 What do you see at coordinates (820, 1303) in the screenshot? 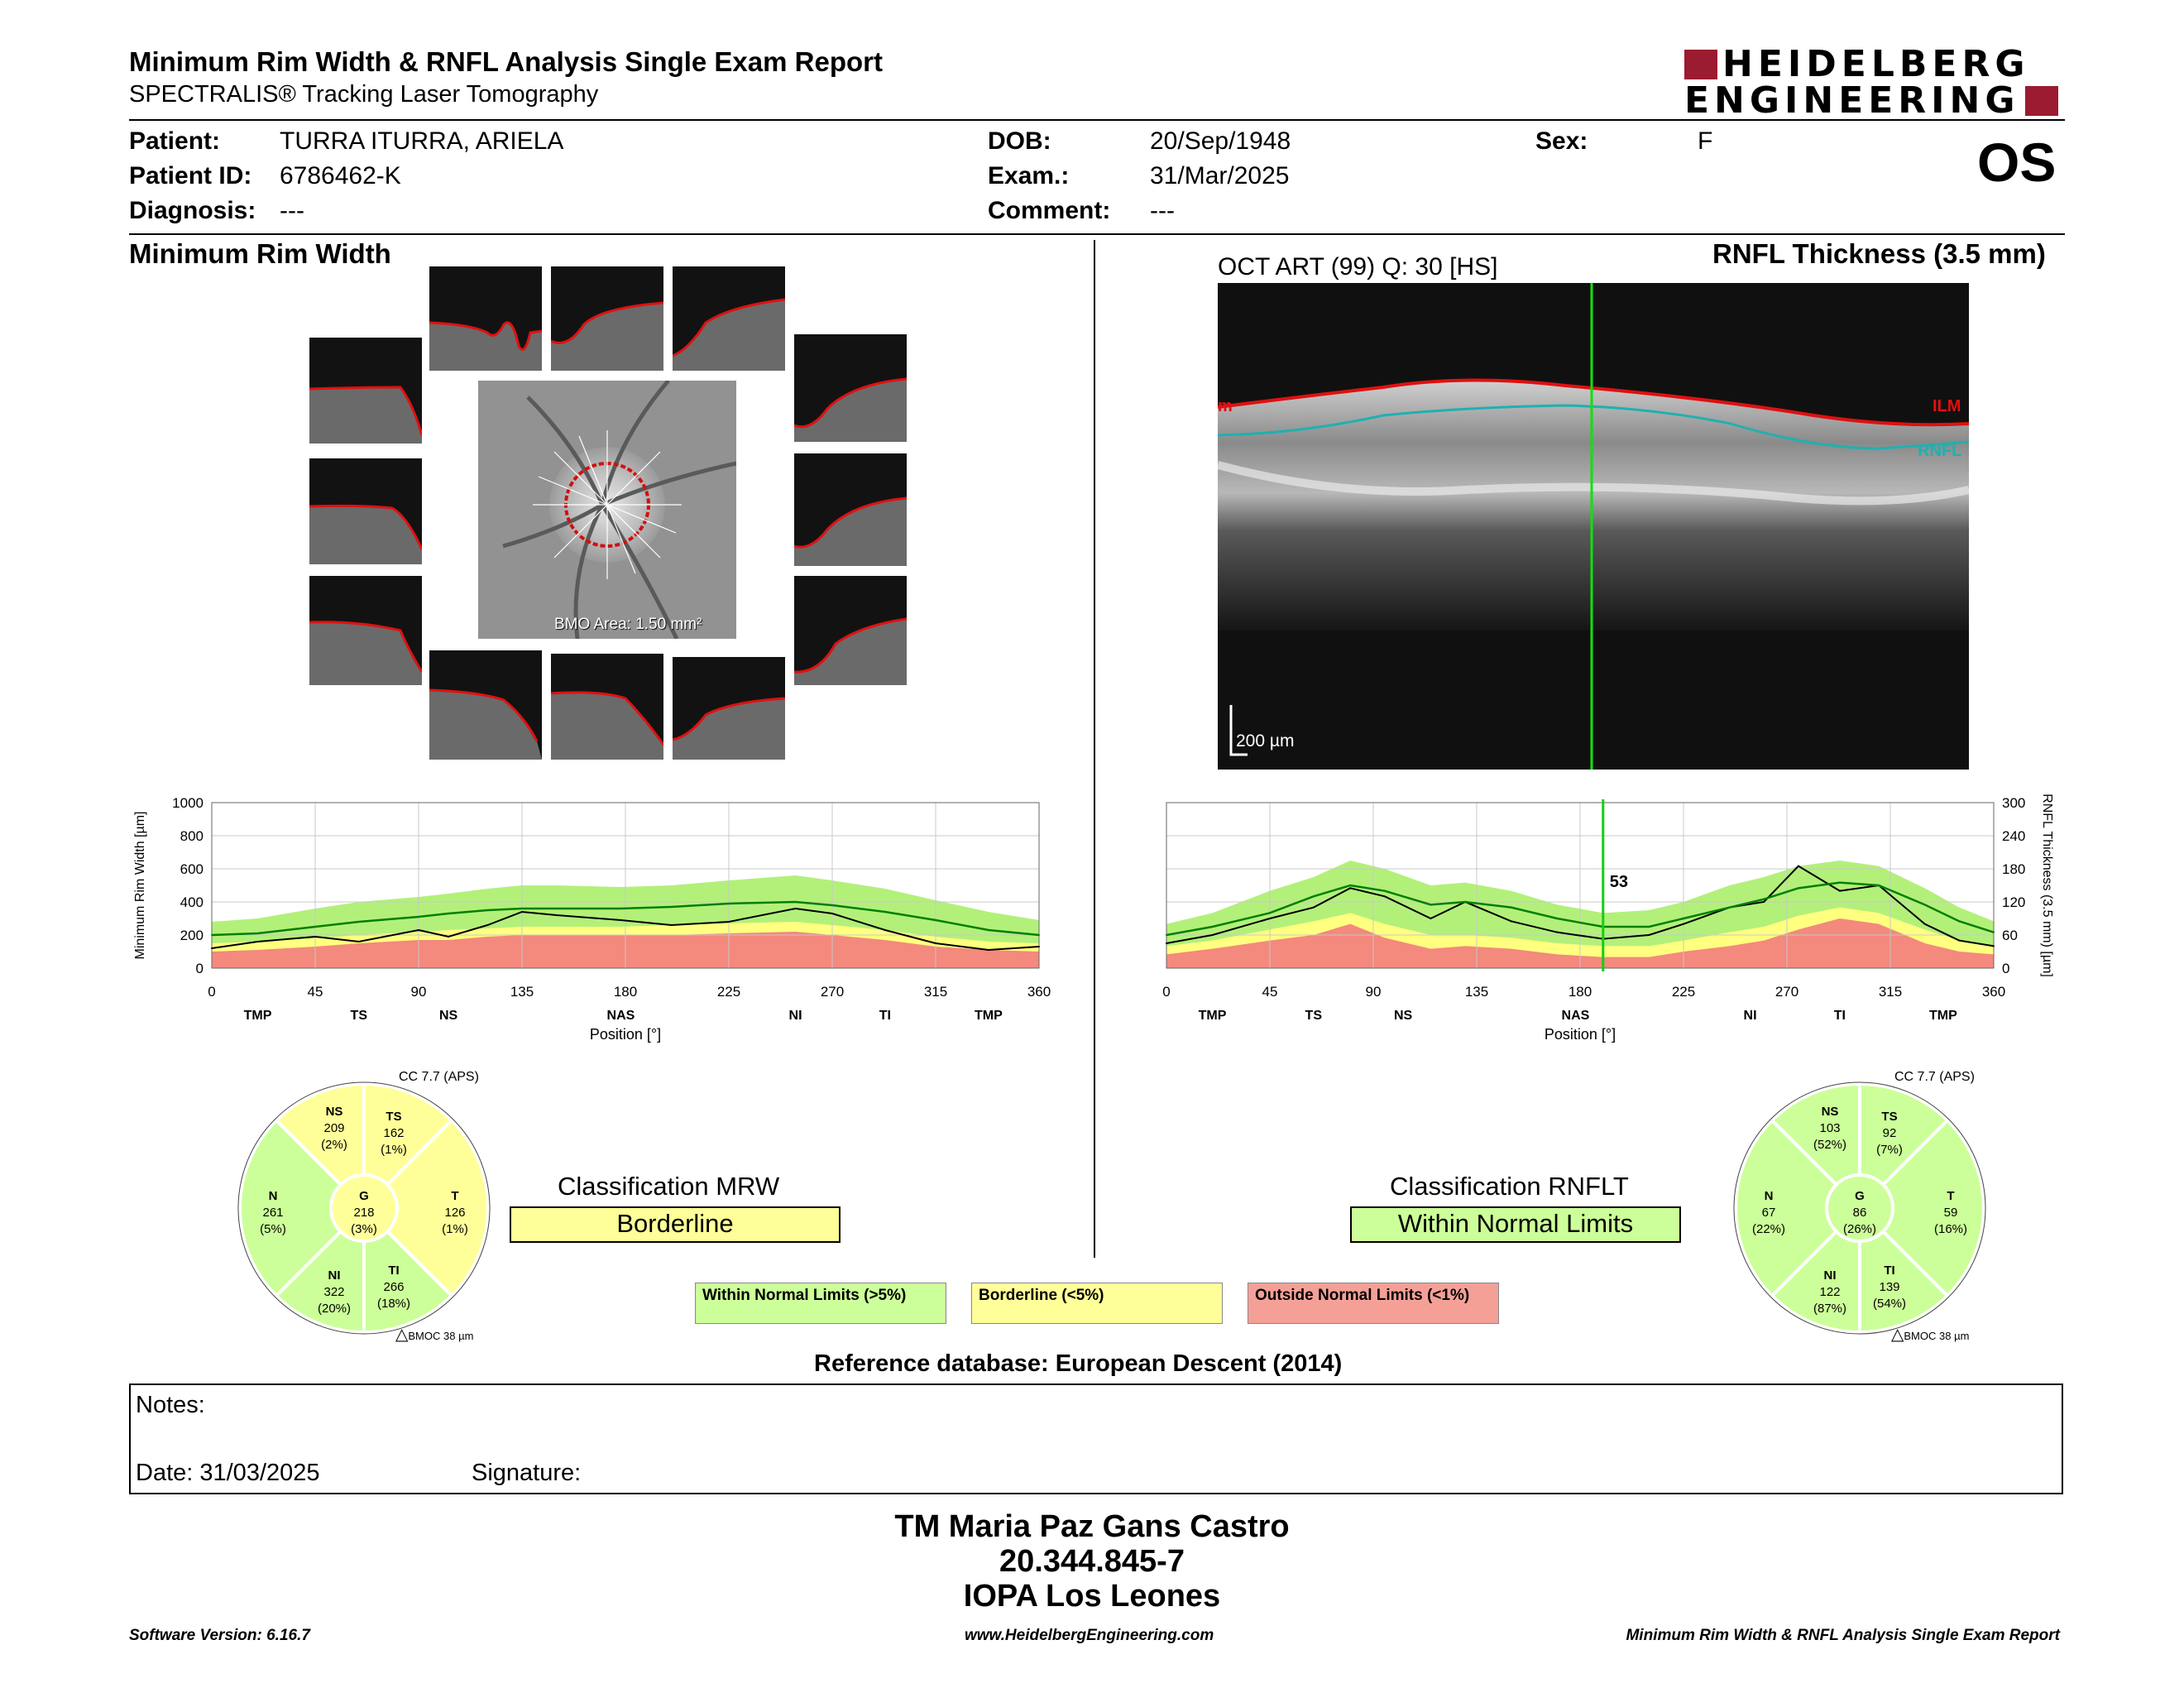
I see `legend-within-normal: Within Normal Limits (>5%)` at bounding box center [820, 1303].